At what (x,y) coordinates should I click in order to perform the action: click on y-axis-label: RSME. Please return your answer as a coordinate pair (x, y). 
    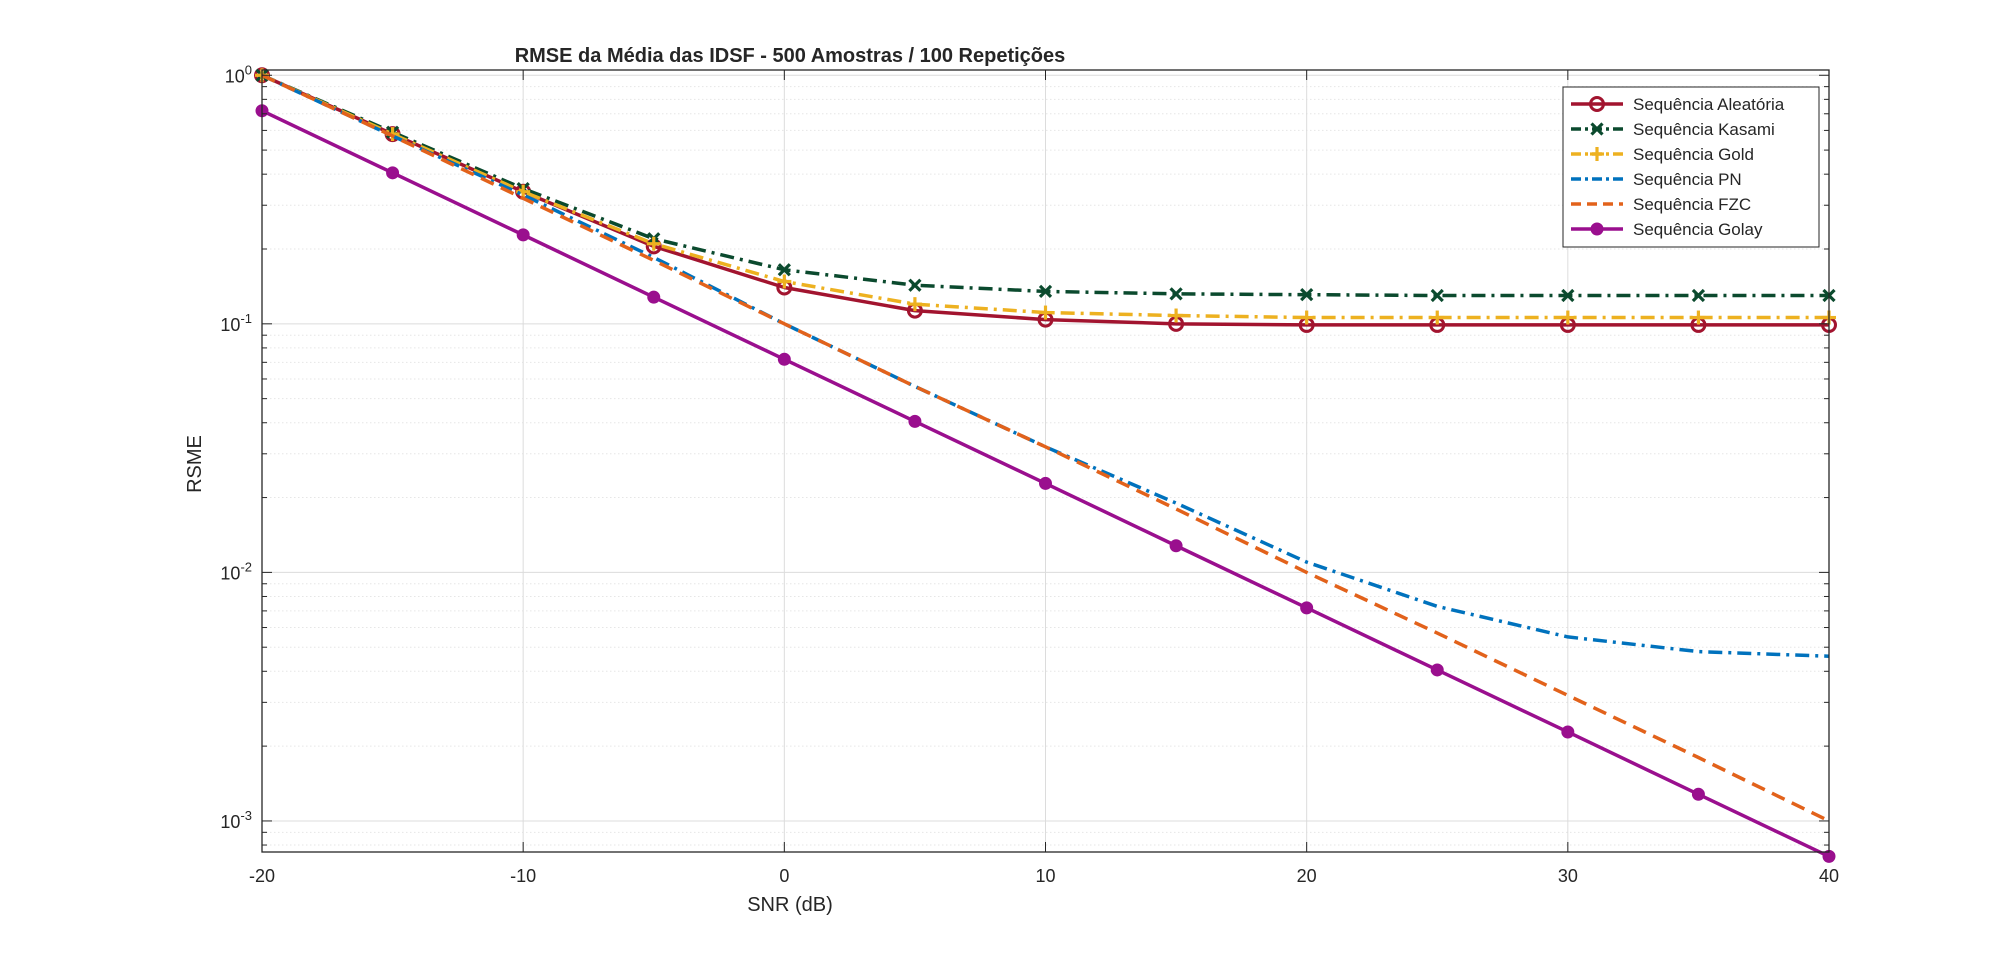
    Looking at the image, I should click on (195, 464).